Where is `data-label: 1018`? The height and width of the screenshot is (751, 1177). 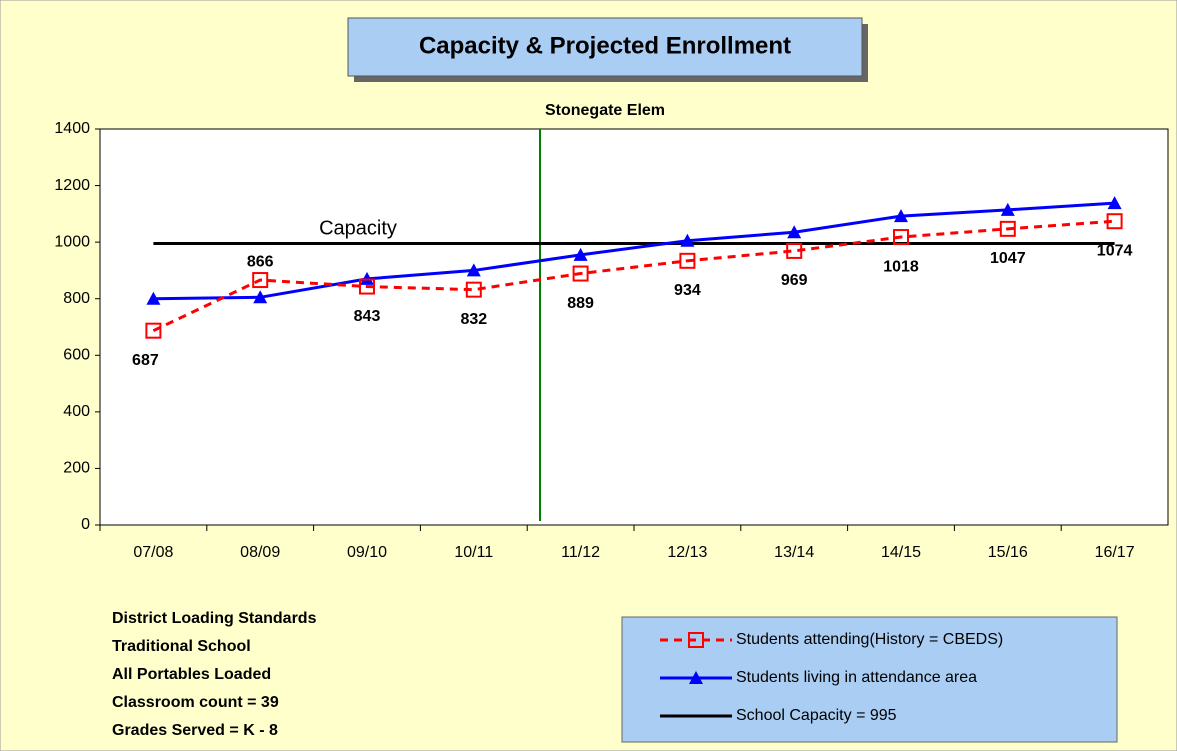 data-label: 1018 is located at coordinates (901, 266).